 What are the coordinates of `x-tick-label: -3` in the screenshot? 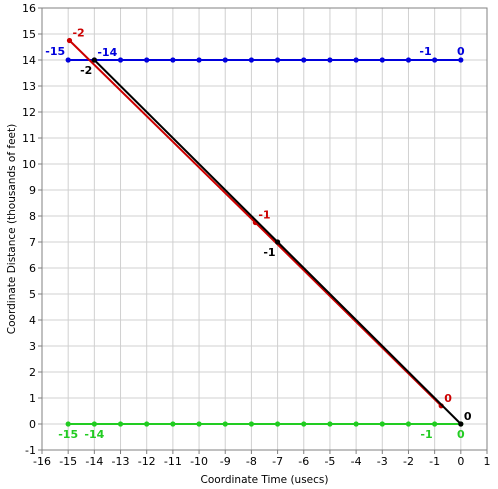 It's located at (382, 461).